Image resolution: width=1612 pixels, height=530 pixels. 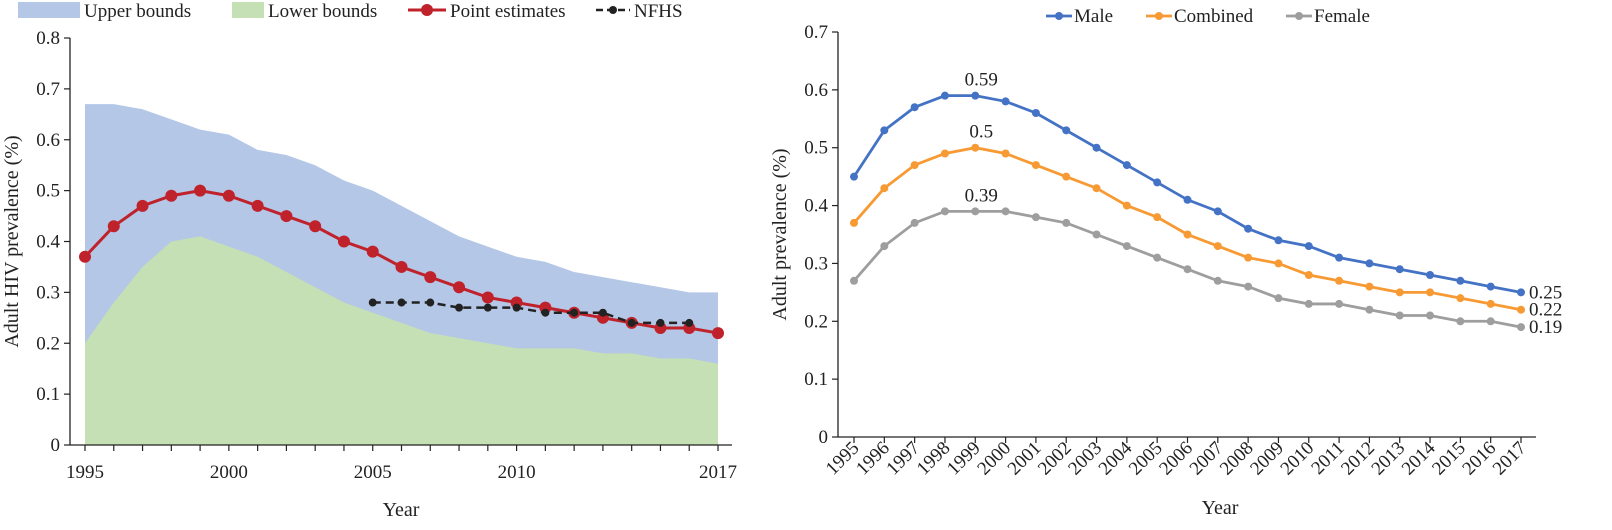 I want to click on x-tick-label: 2005, so click(x=373, y=472).